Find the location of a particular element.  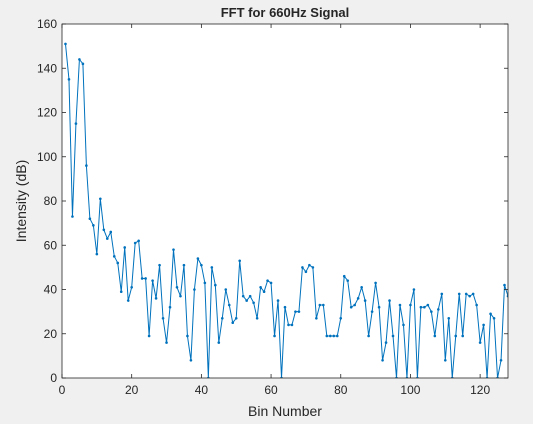

y-tick-label: 140 is located at coordinates (47, 68).